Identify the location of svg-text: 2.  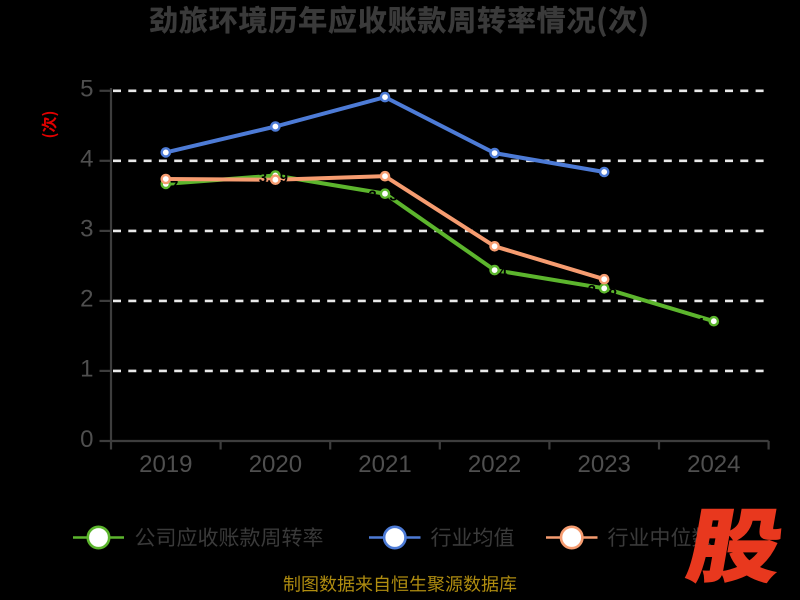
(86, 299).